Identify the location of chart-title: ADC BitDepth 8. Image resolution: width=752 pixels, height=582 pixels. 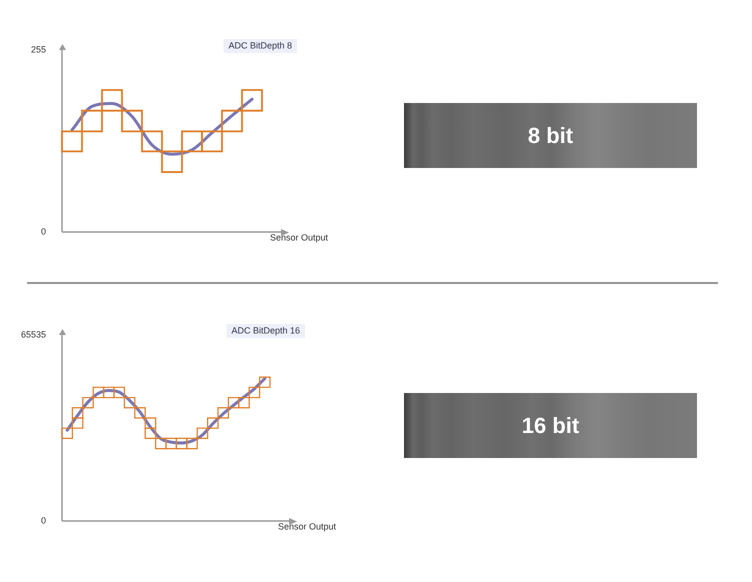
(260, 45).